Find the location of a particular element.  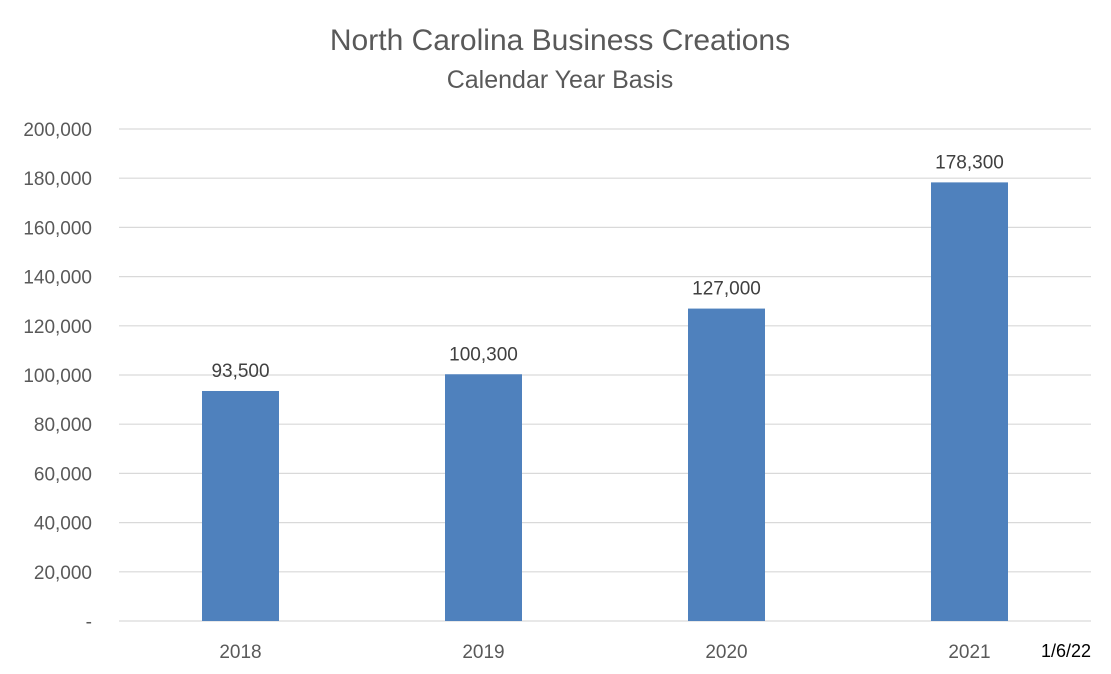

y-tick-label: 100,000 is located at coordinates (57, 376).